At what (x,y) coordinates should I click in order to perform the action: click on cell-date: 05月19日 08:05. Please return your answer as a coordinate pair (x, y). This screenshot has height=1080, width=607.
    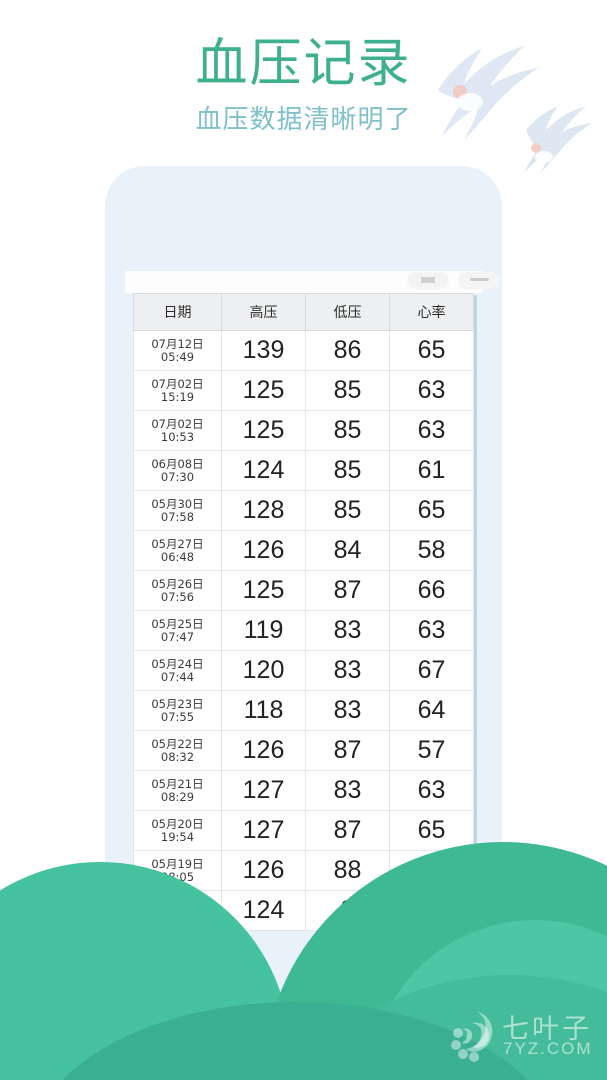
    Looking at the image, I should click on (177, 870).